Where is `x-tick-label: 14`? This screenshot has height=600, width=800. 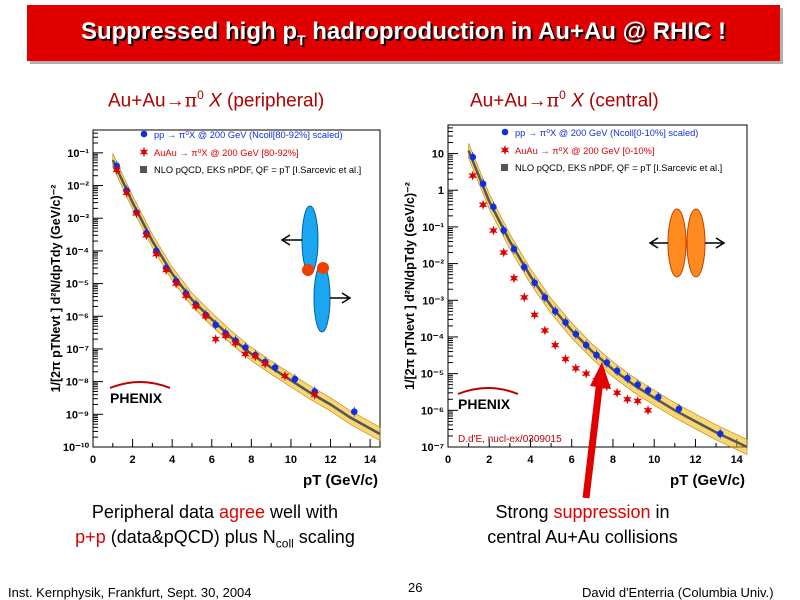
x-tick-label: 14 is located at coordinates (737, 460).